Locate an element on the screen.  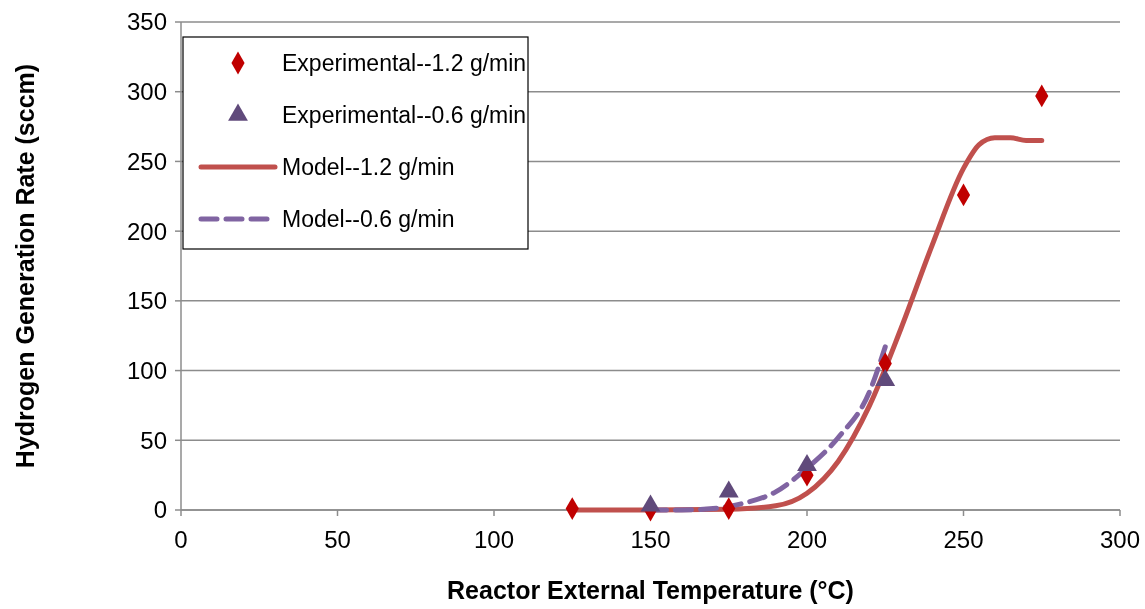
y-tick-label: 200 is located at coordinates (146, 231).